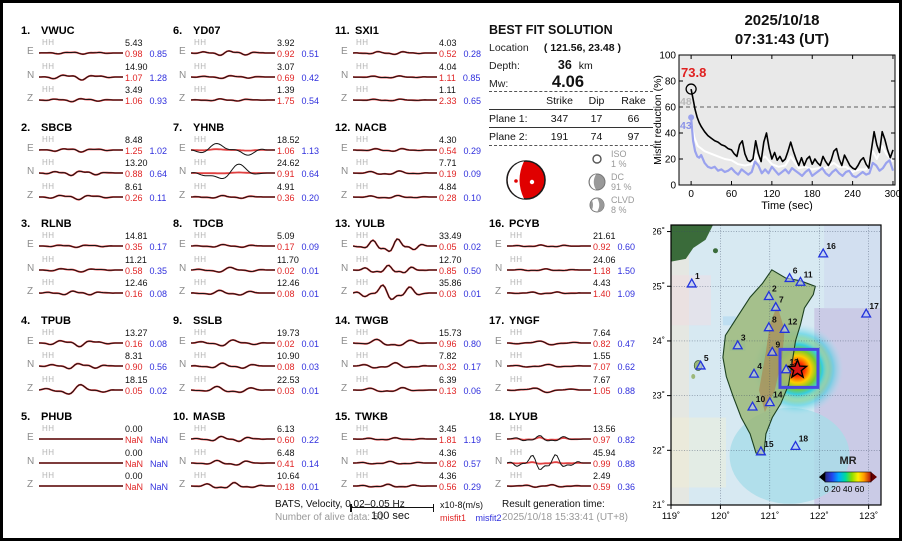  I want to click on svg-text: 6, so click(795, 270).